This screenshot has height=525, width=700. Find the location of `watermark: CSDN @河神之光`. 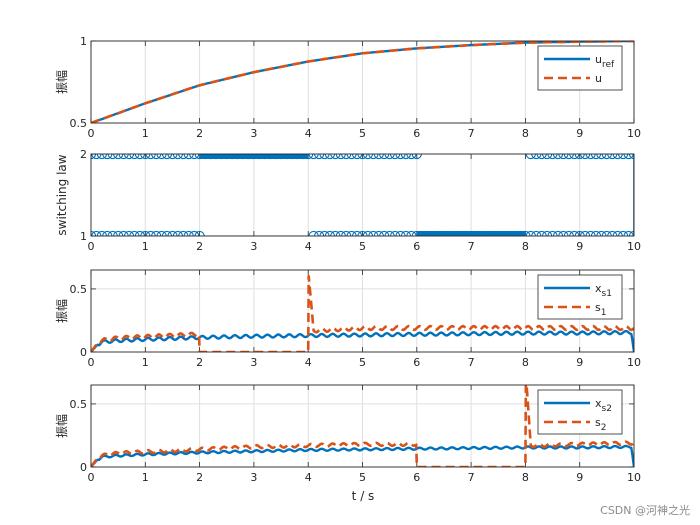

watermark: CSDN @河神之光 is located at coordinates (645, 510).